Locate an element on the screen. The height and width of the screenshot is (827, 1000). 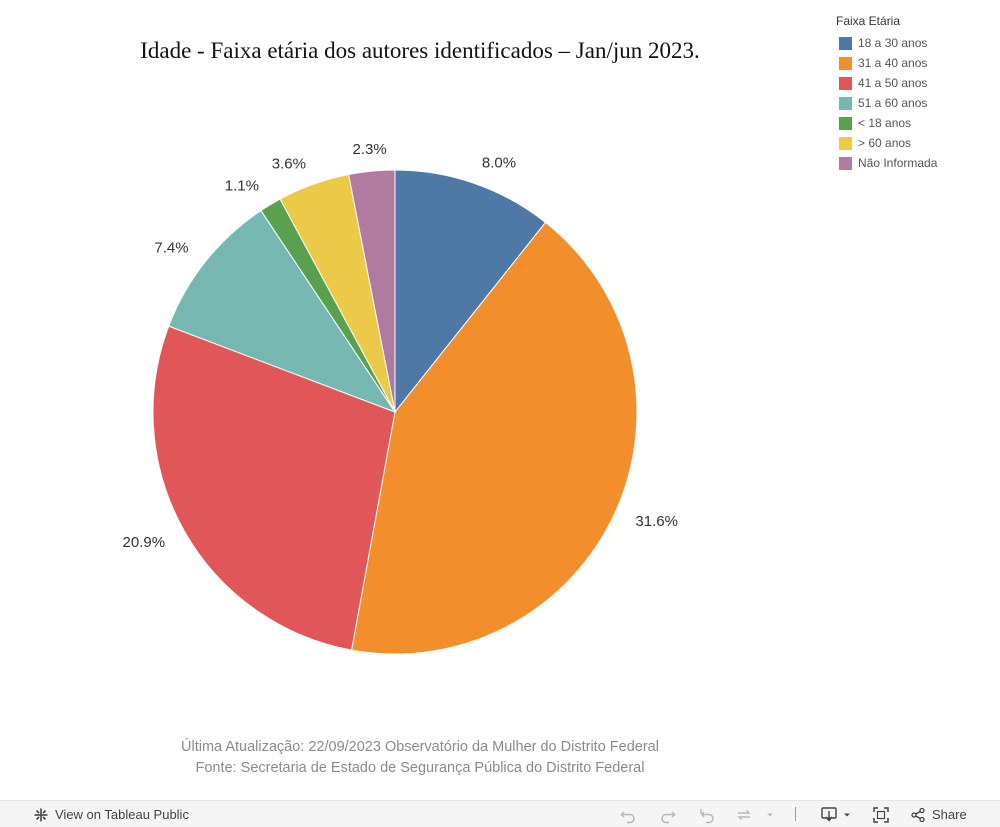
share-button: Share is located at coordinates (938, 814).